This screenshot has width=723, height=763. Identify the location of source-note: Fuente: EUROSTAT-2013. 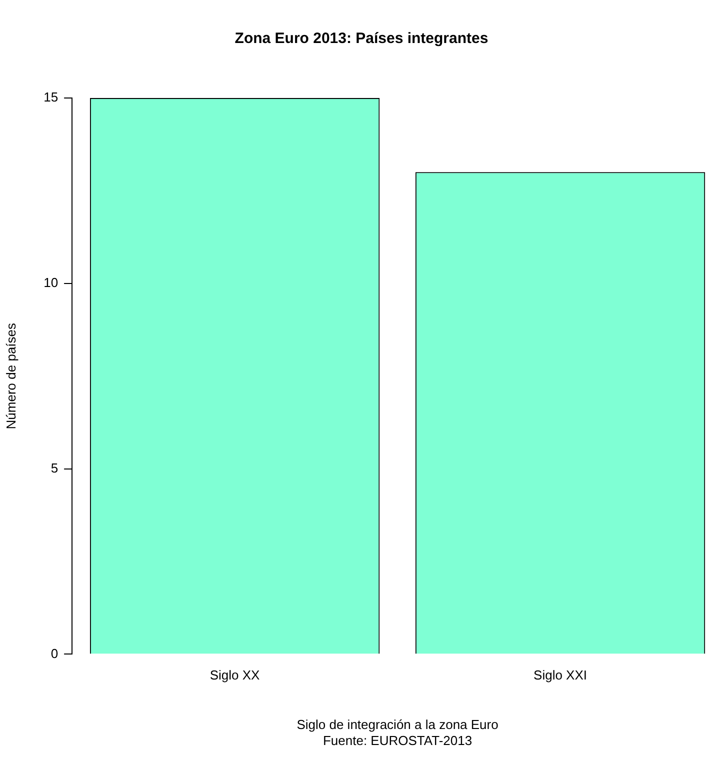
(397, 740).